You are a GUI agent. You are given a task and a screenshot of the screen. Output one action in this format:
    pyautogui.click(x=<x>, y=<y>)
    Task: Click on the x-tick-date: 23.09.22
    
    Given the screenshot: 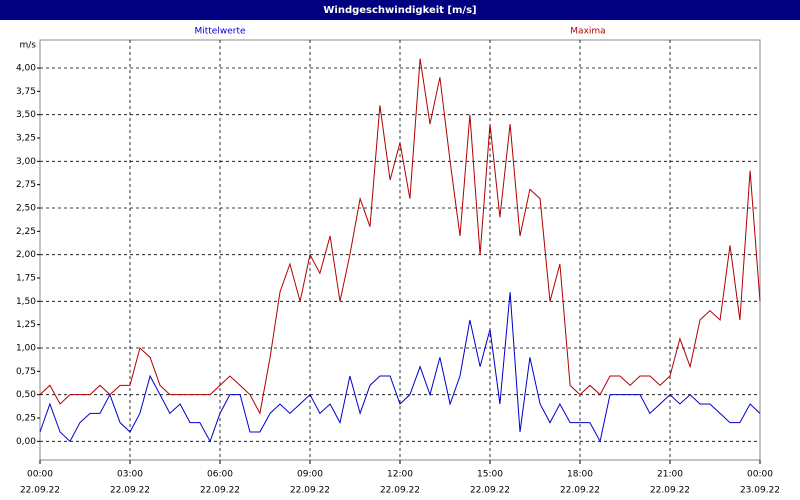 What is the action you would take?
    pyautogui.click(x=760, y=491)
    